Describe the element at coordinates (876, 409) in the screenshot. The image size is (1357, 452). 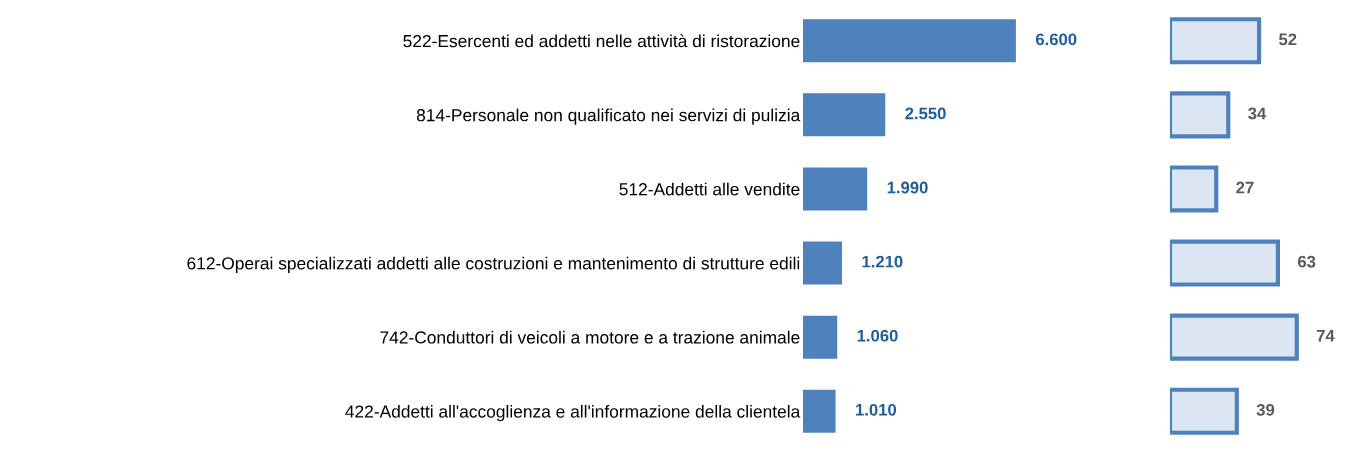
I see `data-label: 1.010` at that location.